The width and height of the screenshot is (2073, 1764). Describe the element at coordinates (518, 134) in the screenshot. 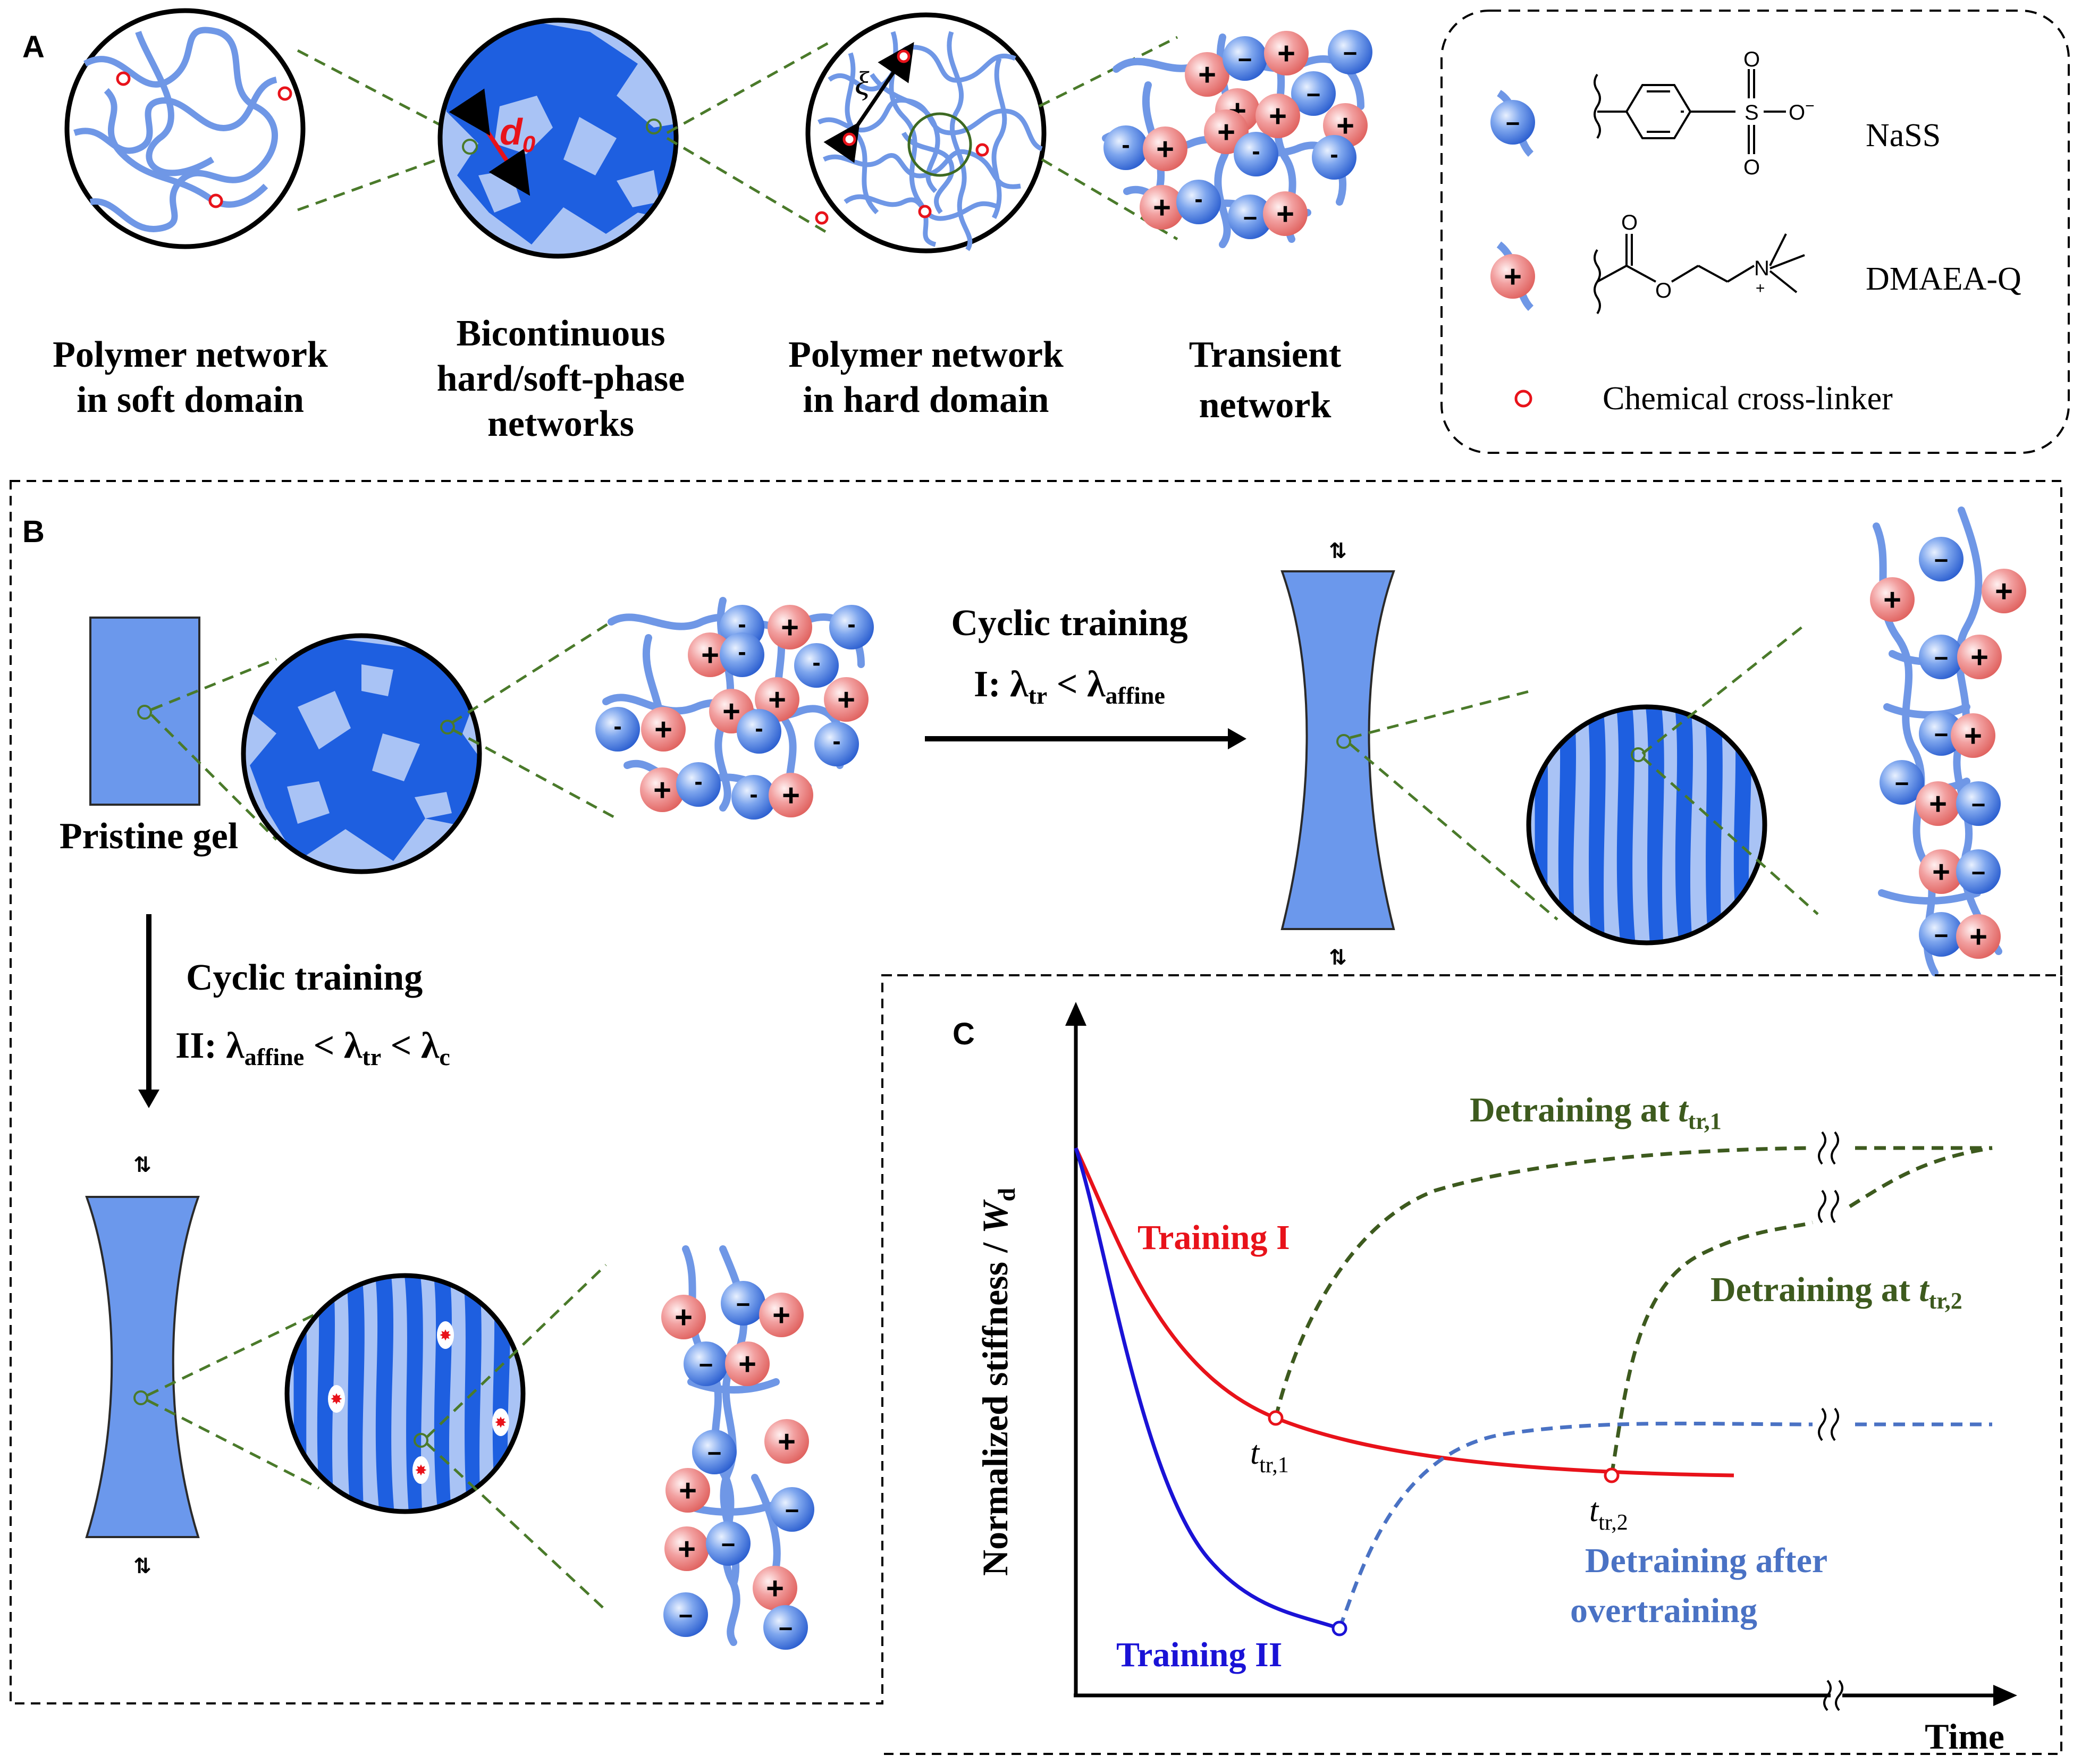

I see `d0-label: d0` at that location.